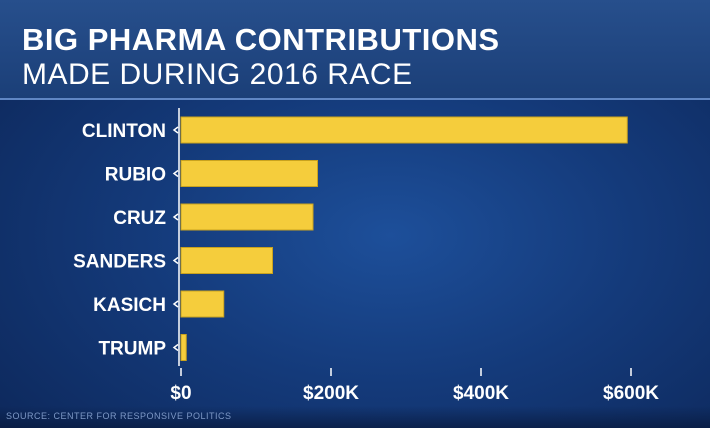 Image resolution: width=710 pixels, height=428 pixels. Describe the element at coordinates (180, 393) in the screenshot. I see `x-tick-label: $0` at that location.